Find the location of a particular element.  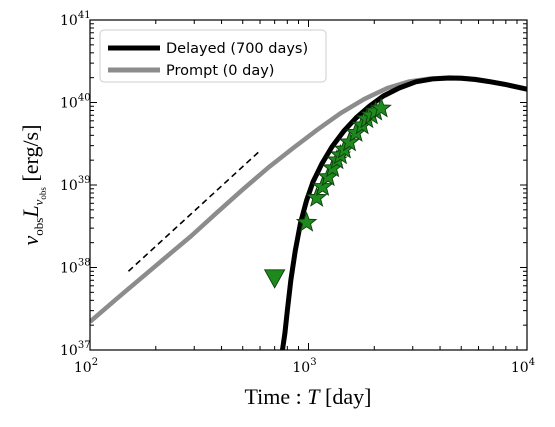

legend: Delayed (700 days) Prompt (0 day) is located at coordinates (213, 56).